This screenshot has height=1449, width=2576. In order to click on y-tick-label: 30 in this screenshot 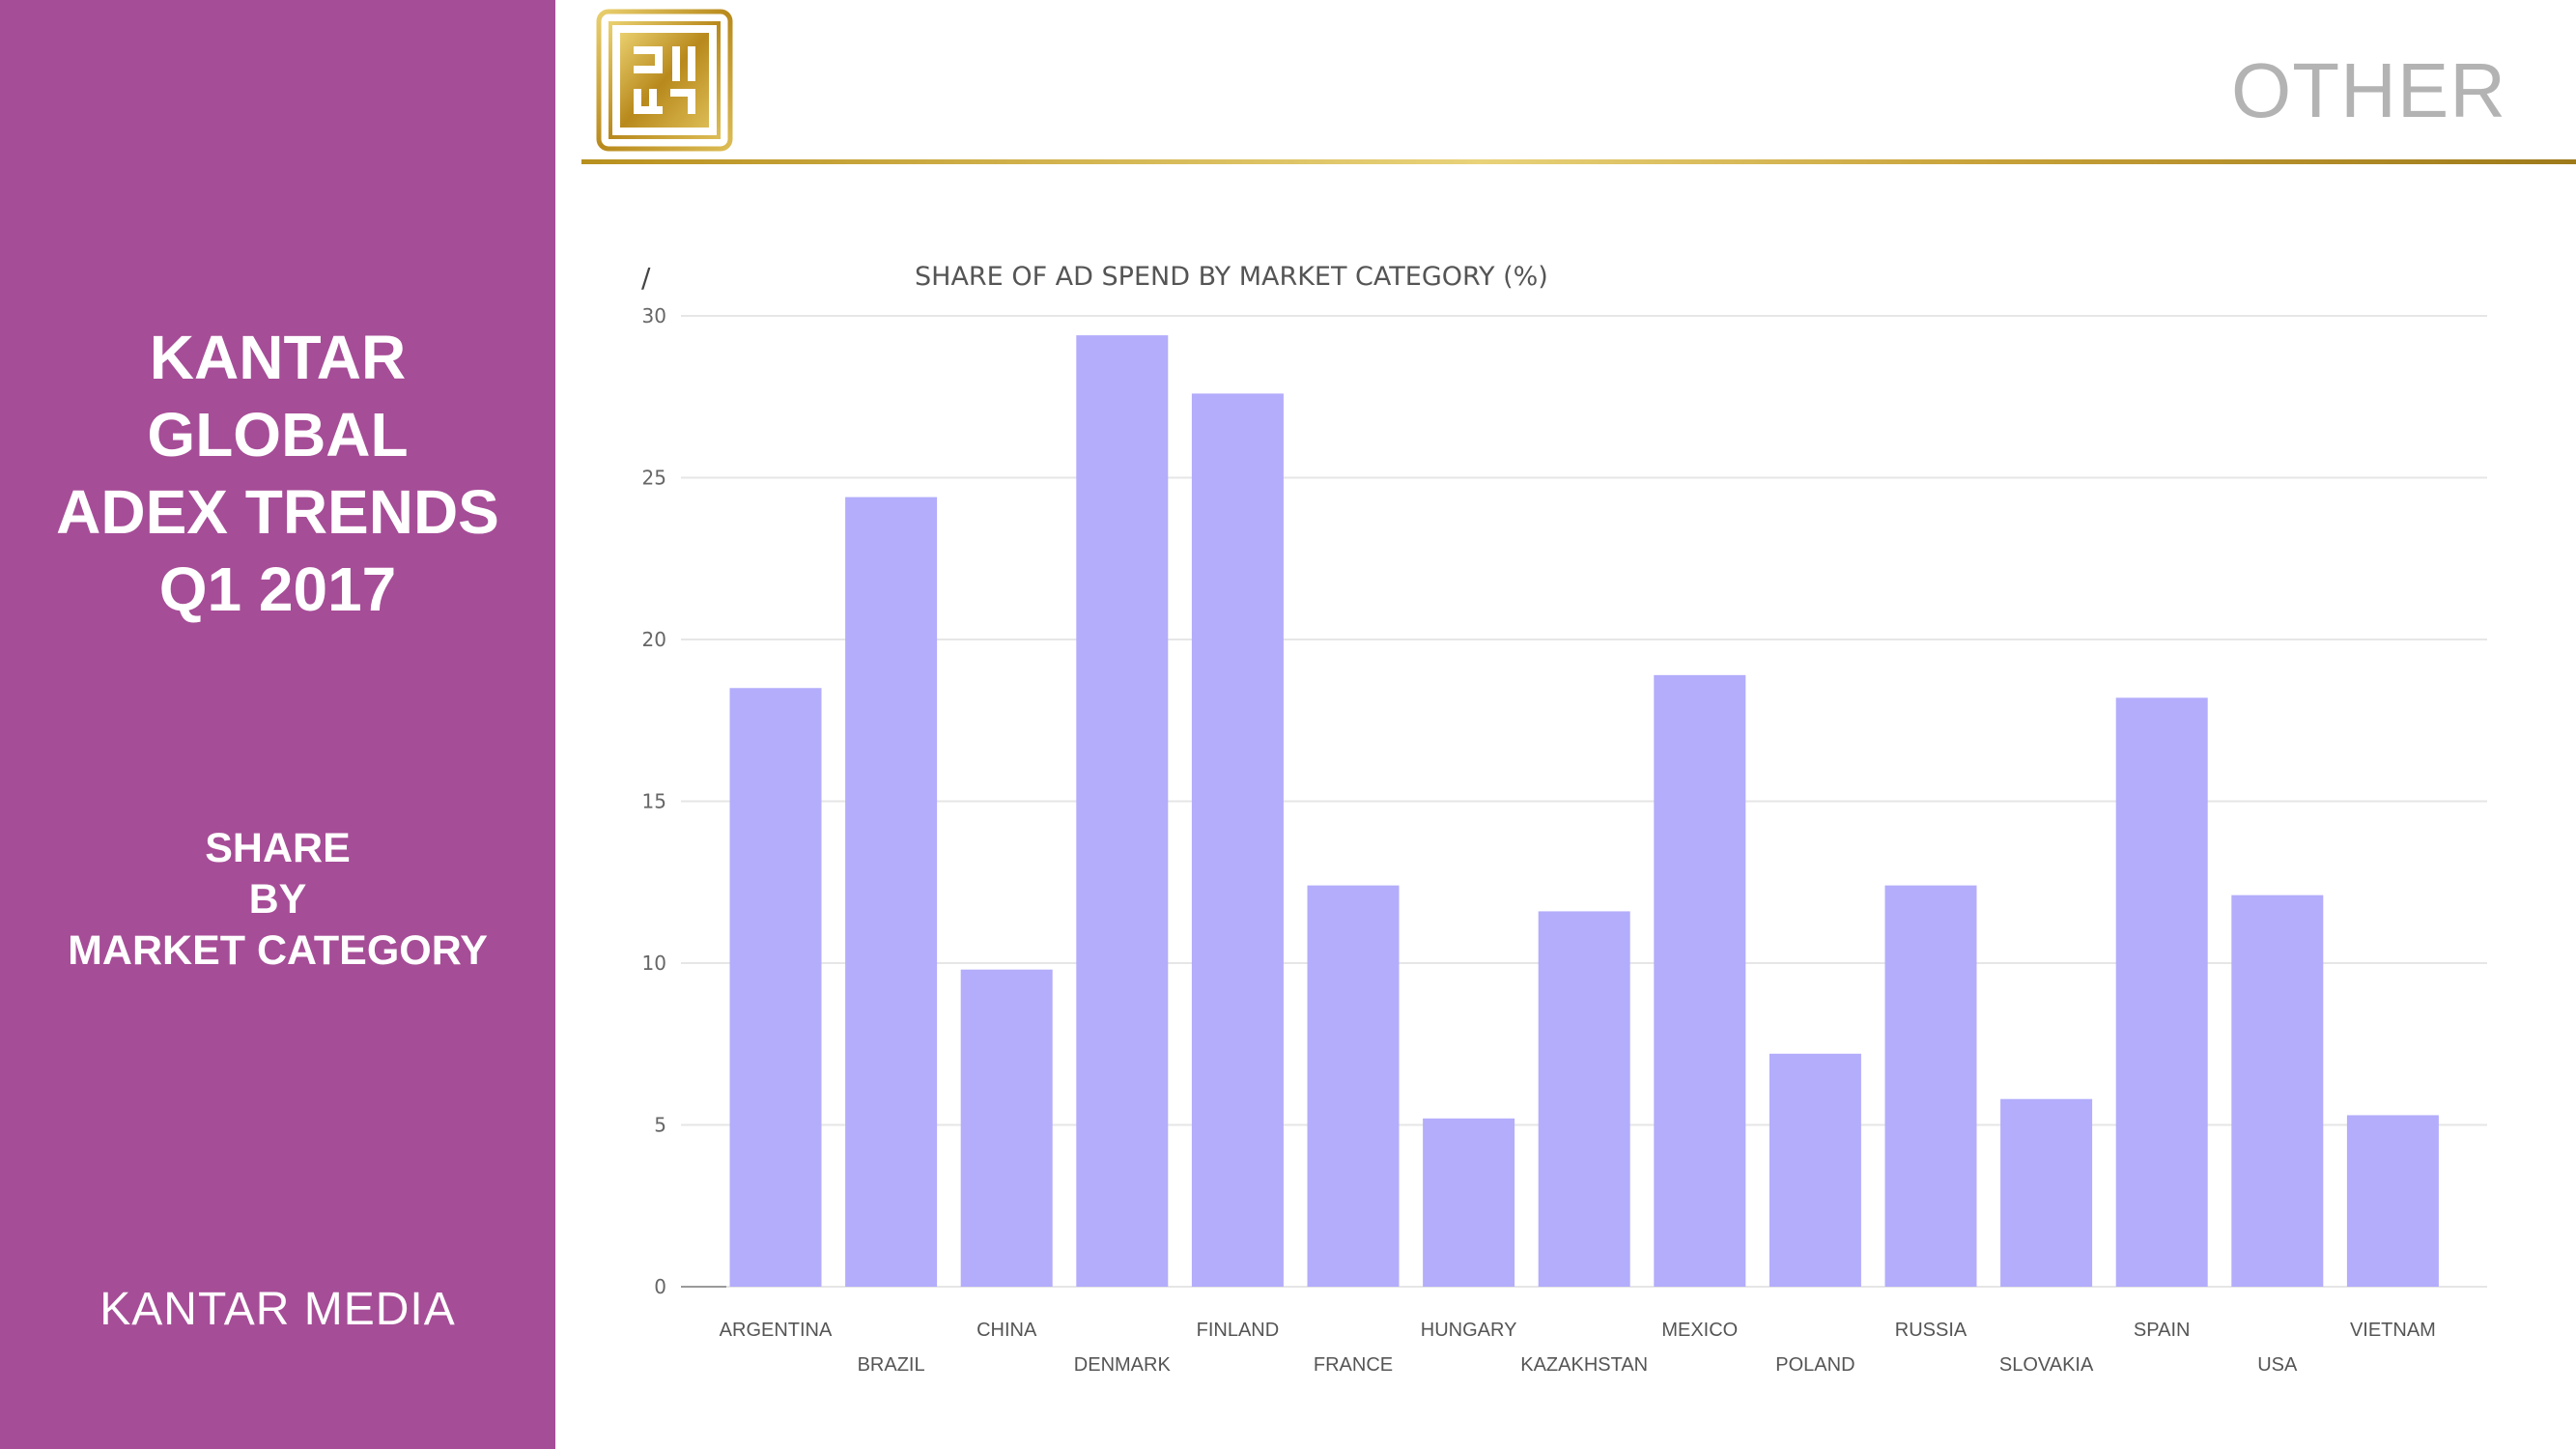, I will do `click(654, 315)`.